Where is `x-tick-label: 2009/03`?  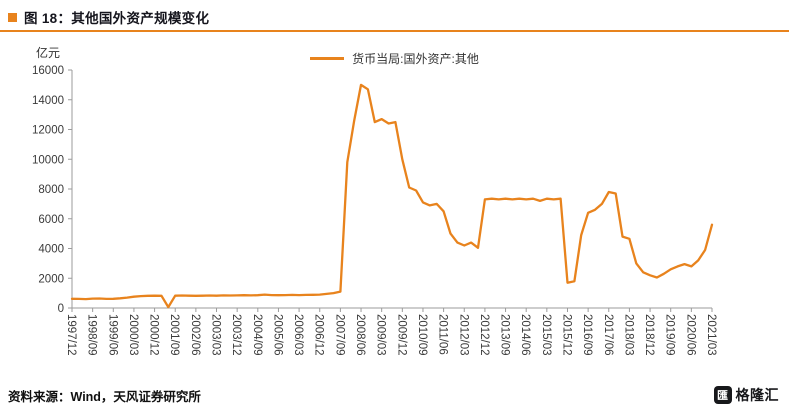 x-tick-label: 2009/03 is located at coordinates (381, 335).